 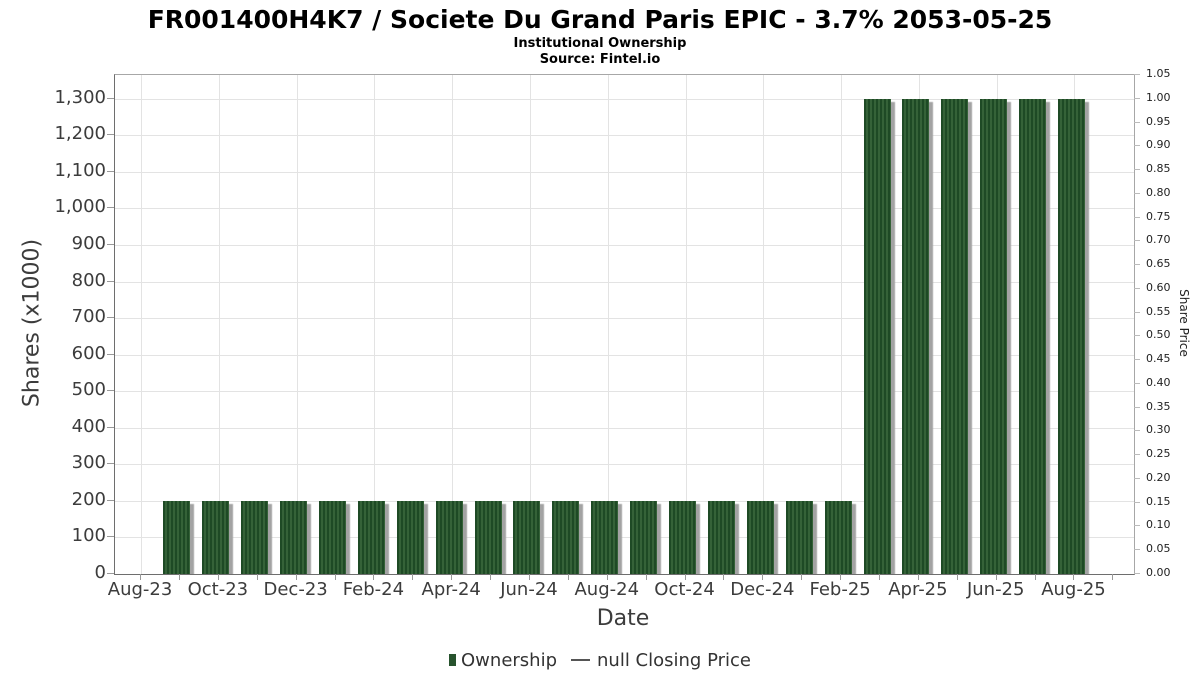 What do you see at coordinates (1158, 121) in the screenshot?
I see `y2-tick-label: 0.95` at bounding box center [1158, 121].